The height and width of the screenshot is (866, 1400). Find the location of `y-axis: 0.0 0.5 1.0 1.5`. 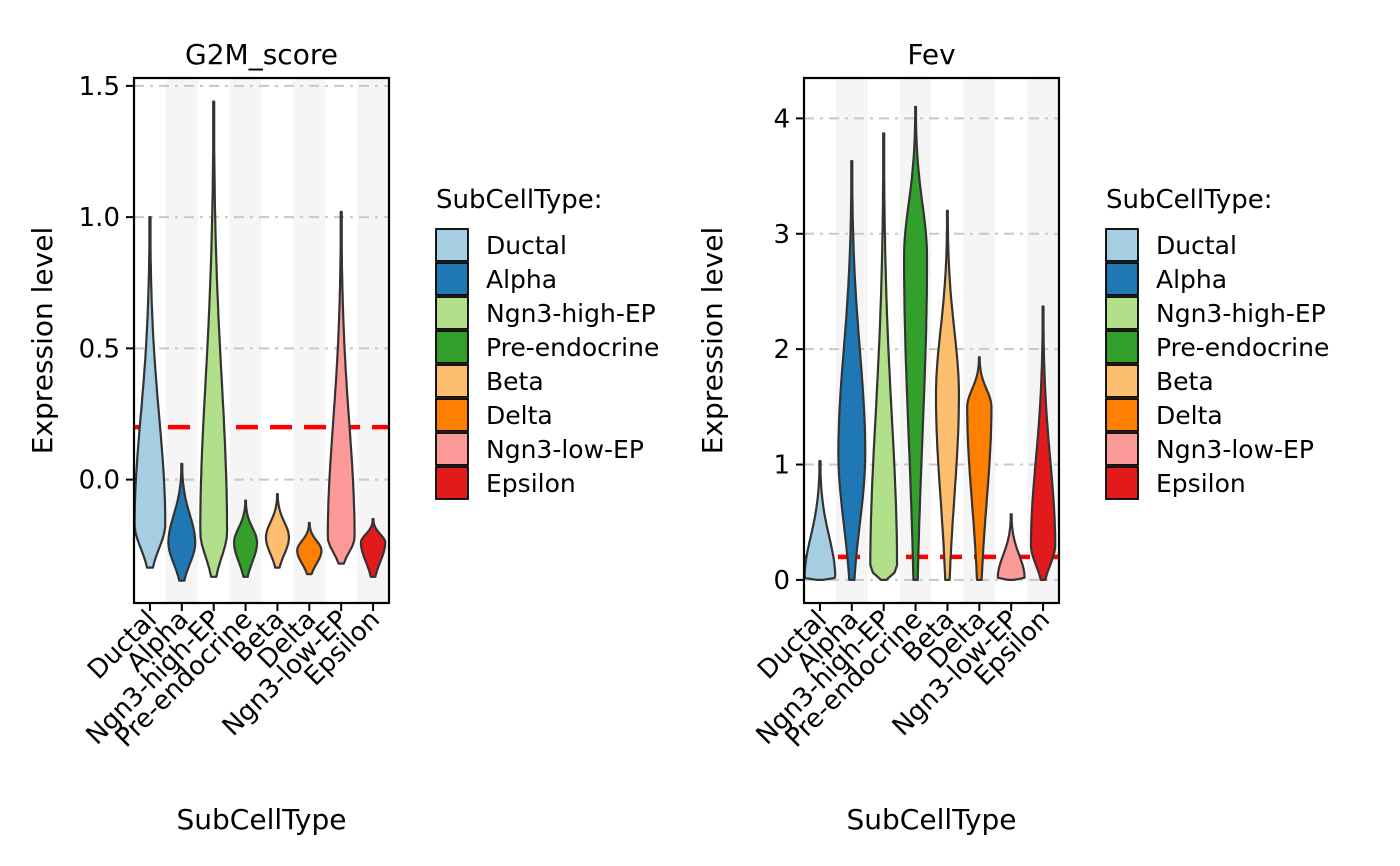

y-axis: 0.0 0.5 1.0 1.5 is located at coordinates (106, 284).